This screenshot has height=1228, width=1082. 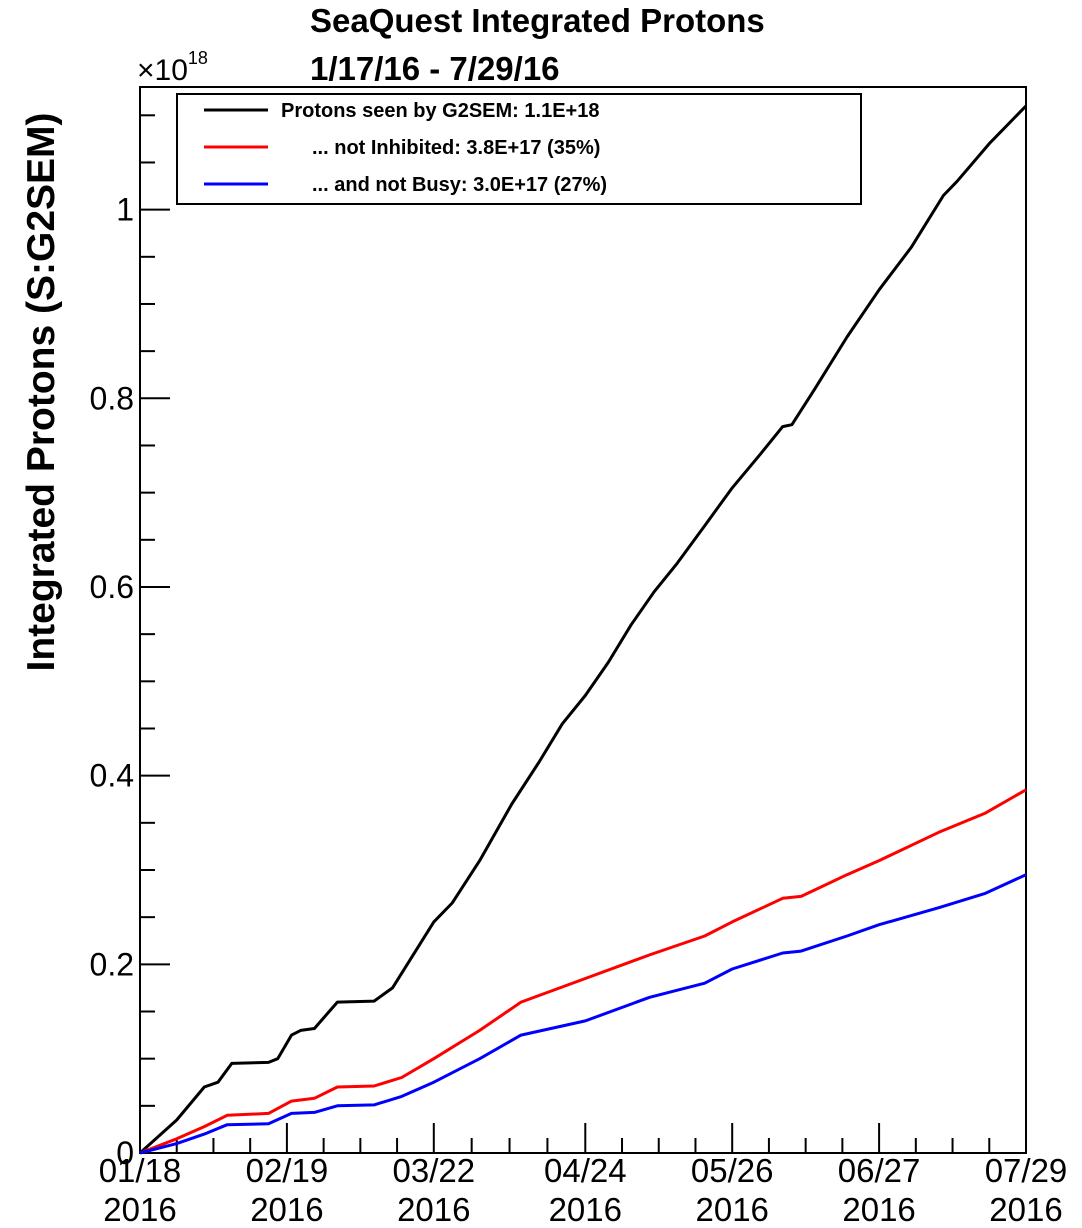 I want to click on y-tick-label: 1, so click(x=125, y=210).